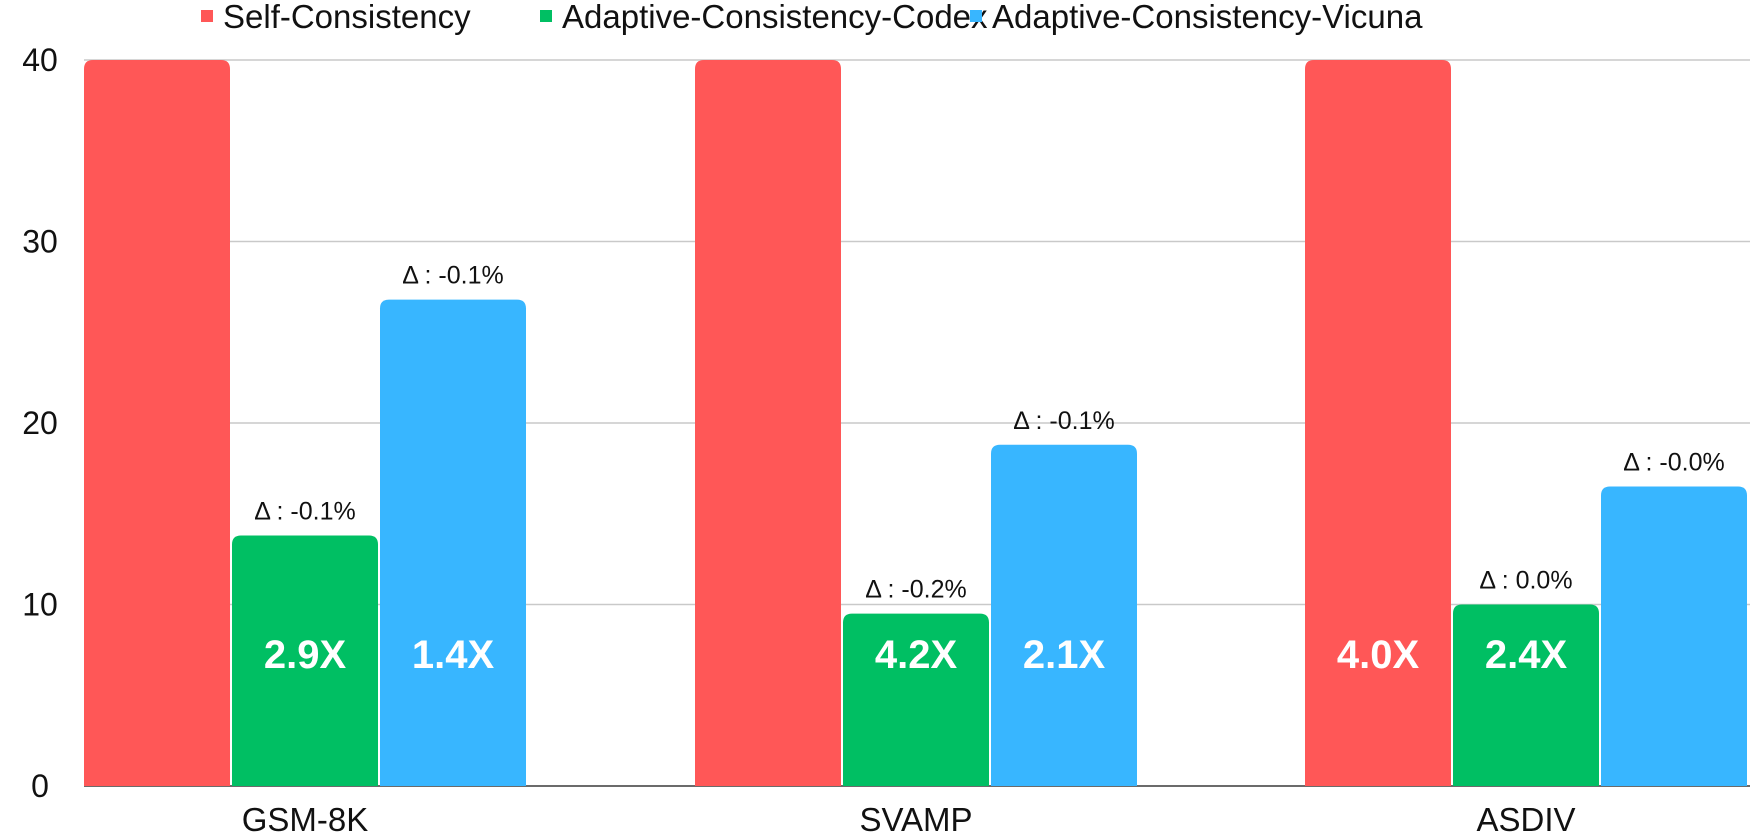 The width and height of the screenshot is (1761, 840). Describe the element at coordinates (1526, 655) in the screenshot. I see `speedup-label: 2.4X` at that location.